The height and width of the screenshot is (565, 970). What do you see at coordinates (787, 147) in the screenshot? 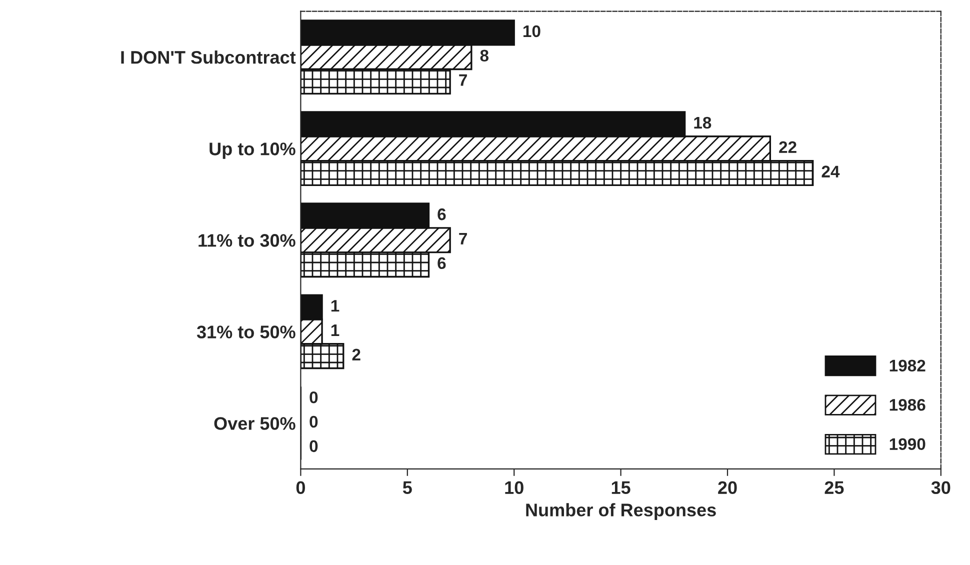
I see `data-label: 22` at bounding box center [787, 147].